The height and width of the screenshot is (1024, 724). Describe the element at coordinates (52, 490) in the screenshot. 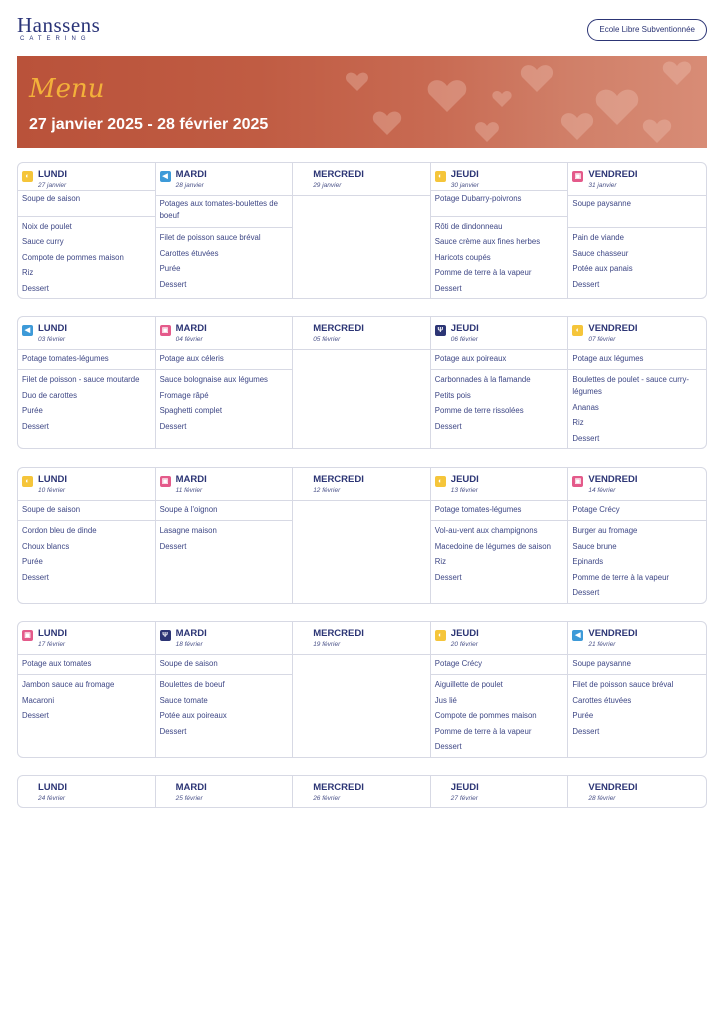

I see `day-date: 10 février` at that location.